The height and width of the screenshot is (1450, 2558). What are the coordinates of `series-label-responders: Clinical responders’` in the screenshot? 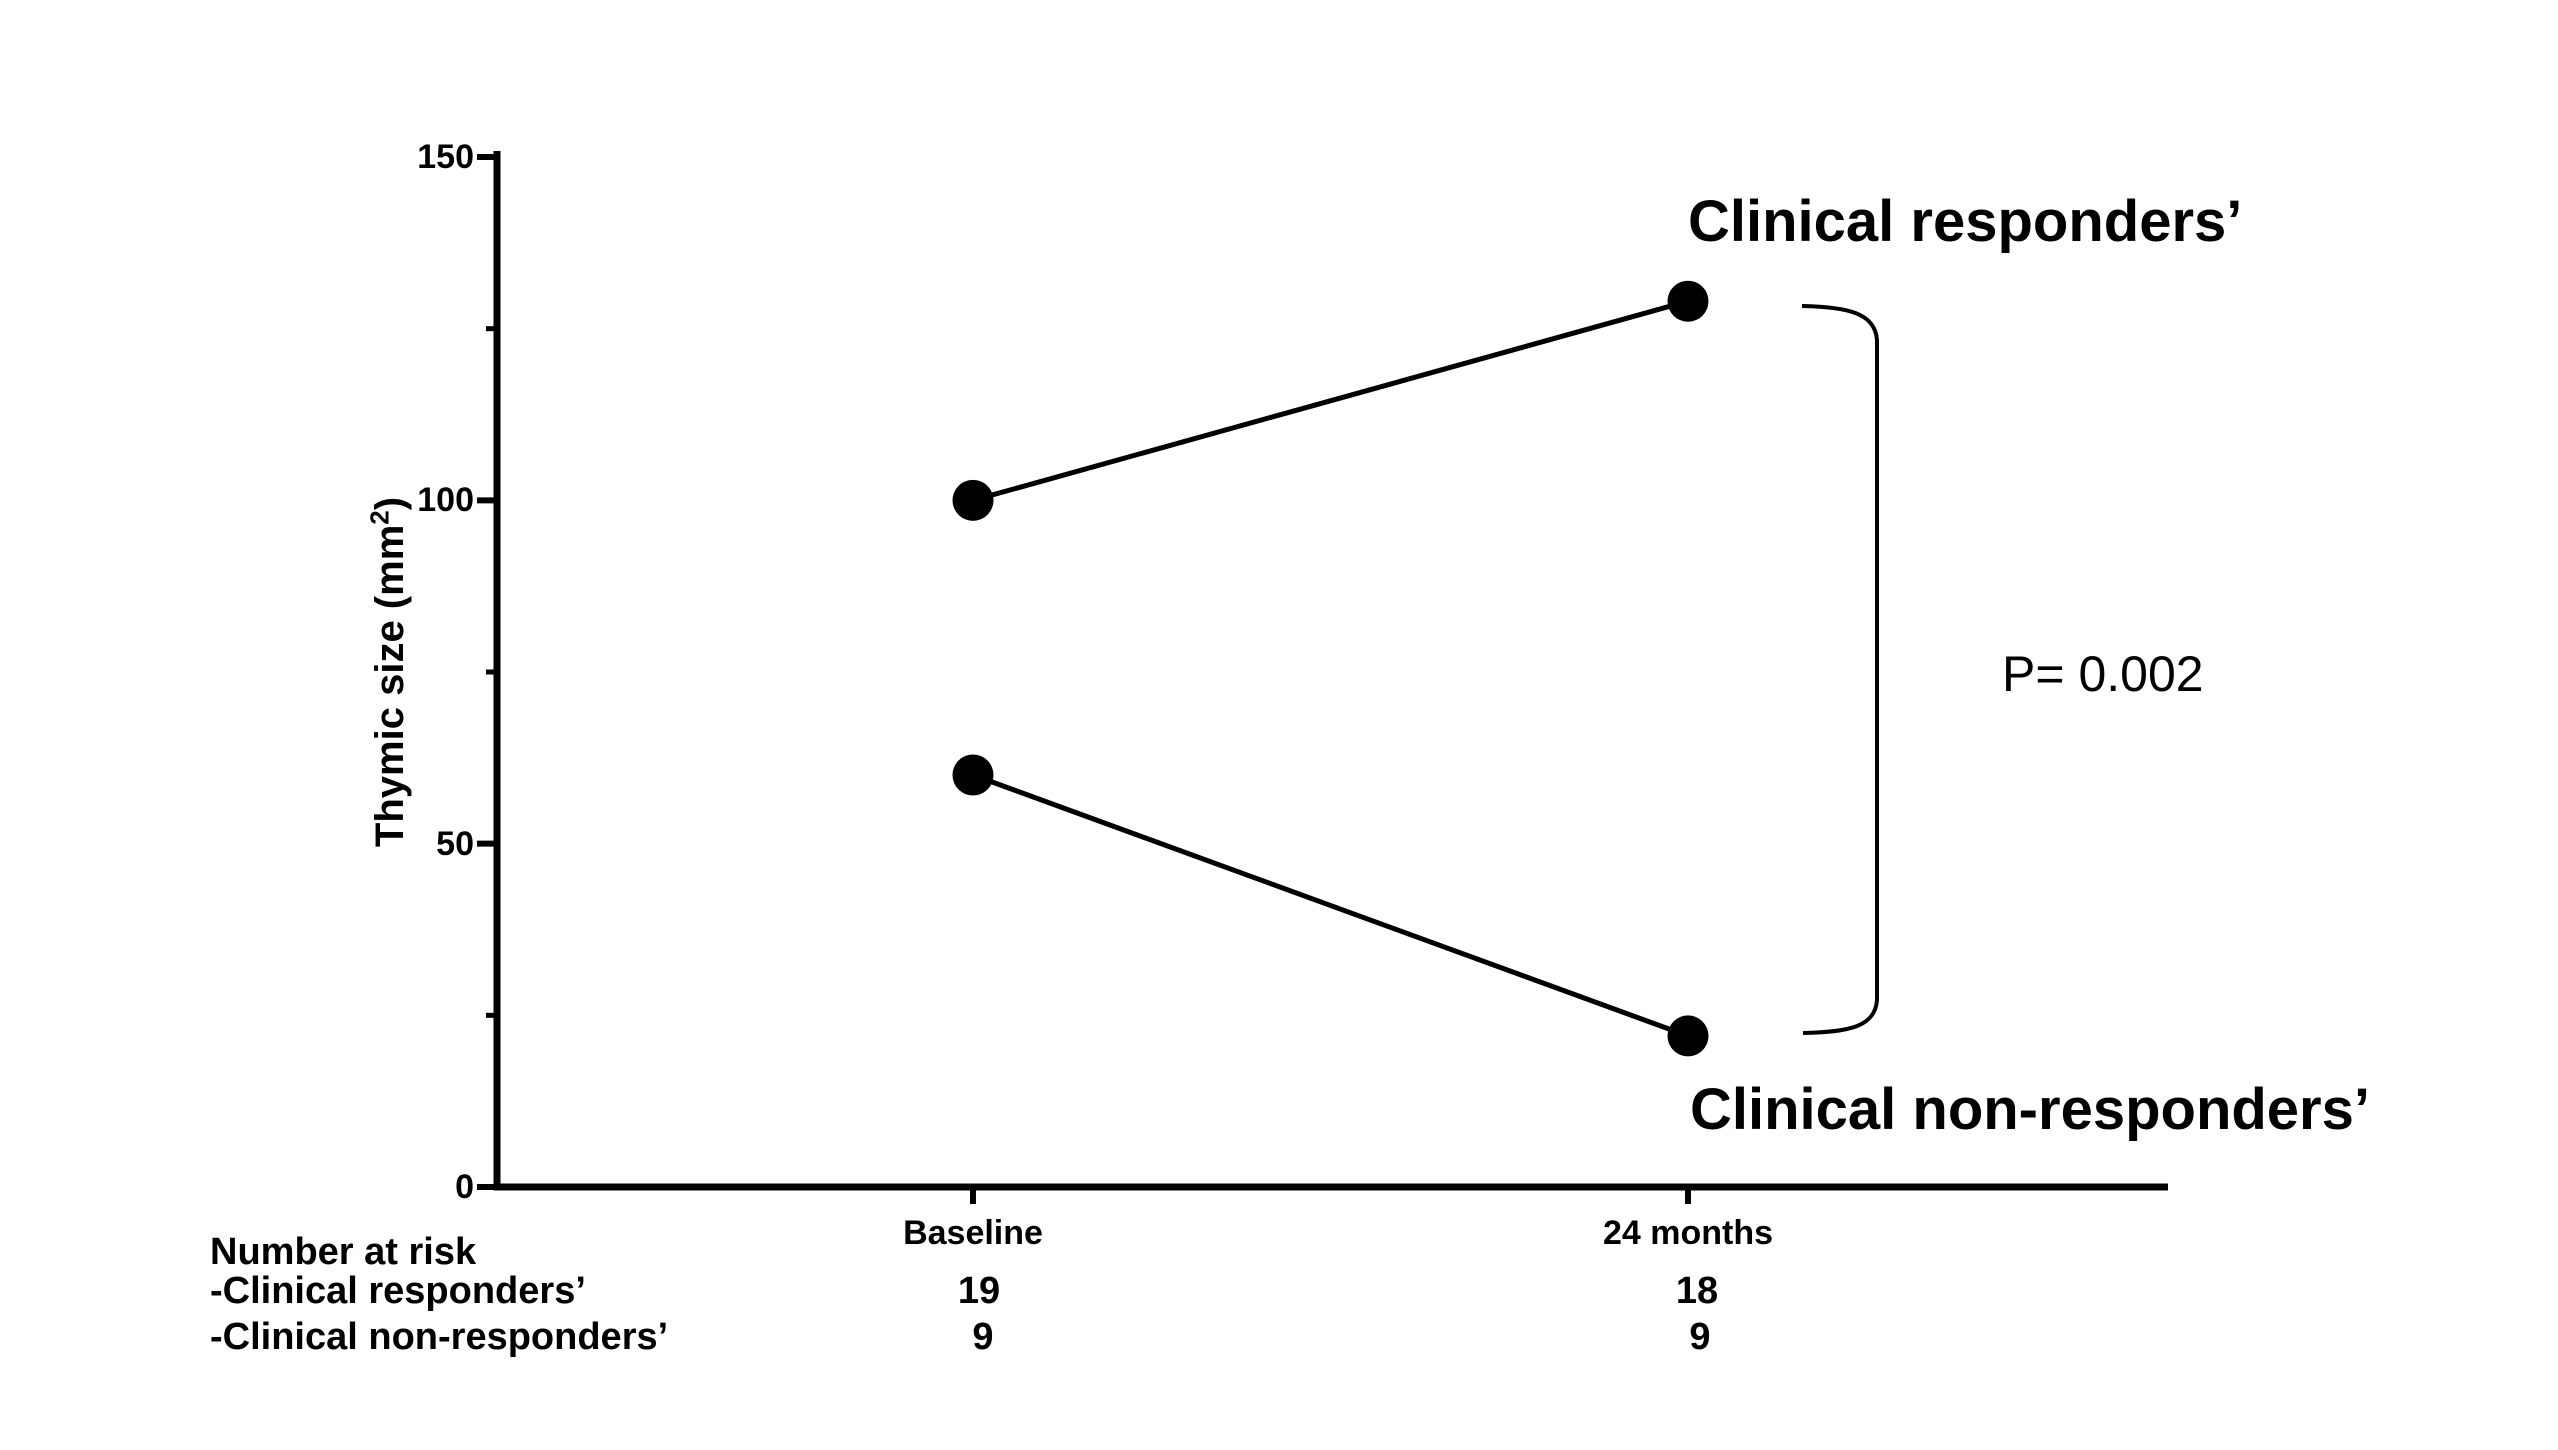 It's located at (1965, 221).